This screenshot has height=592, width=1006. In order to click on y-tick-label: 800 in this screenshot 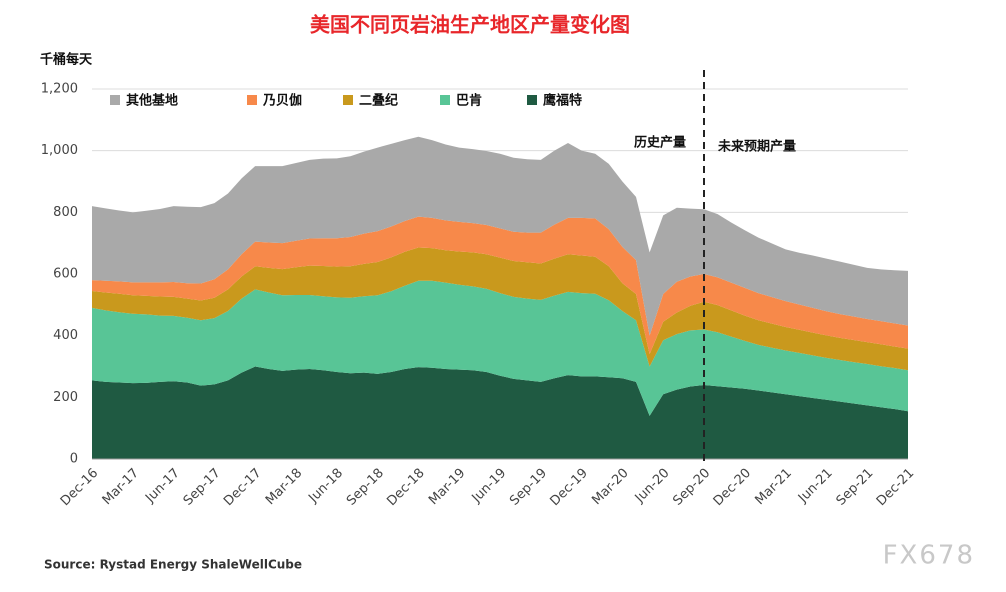, I will do `click(65, 212)`.